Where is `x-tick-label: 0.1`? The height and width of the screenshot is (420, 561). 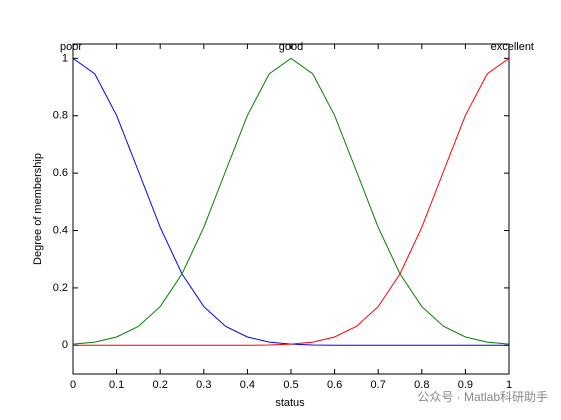
x-tick-label: 0.1 is located at coordinates (116, 385).